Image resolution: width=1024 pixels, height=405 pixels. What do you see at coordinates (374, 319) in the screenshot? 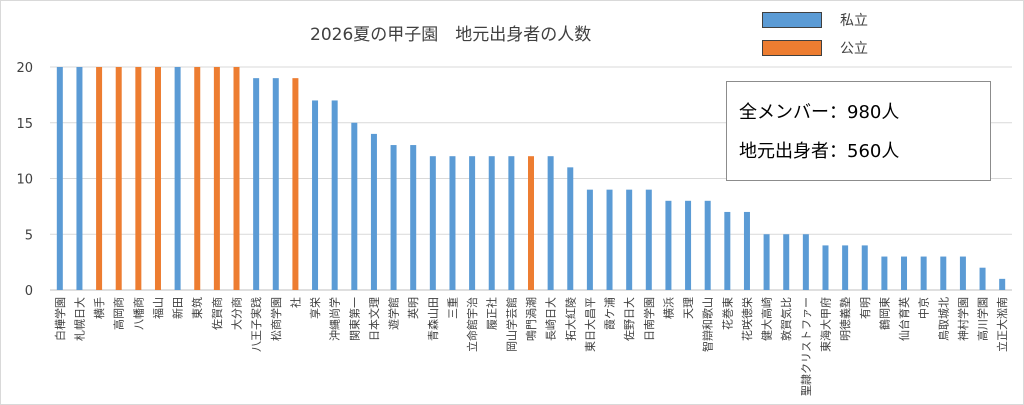
I see `x-category-label: 日本文理` at bounding box center [374, 319].